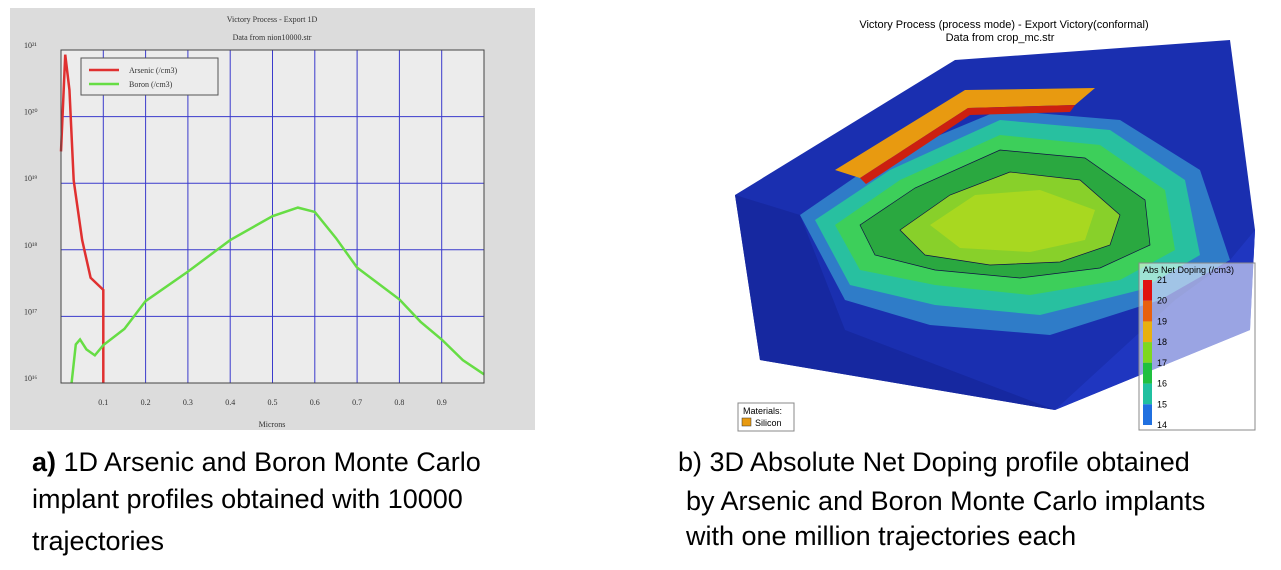  Describe the element at coordinates (272, 19) in the screenshot. I see `chart-title: Victory Process - Export 1D` at that location.